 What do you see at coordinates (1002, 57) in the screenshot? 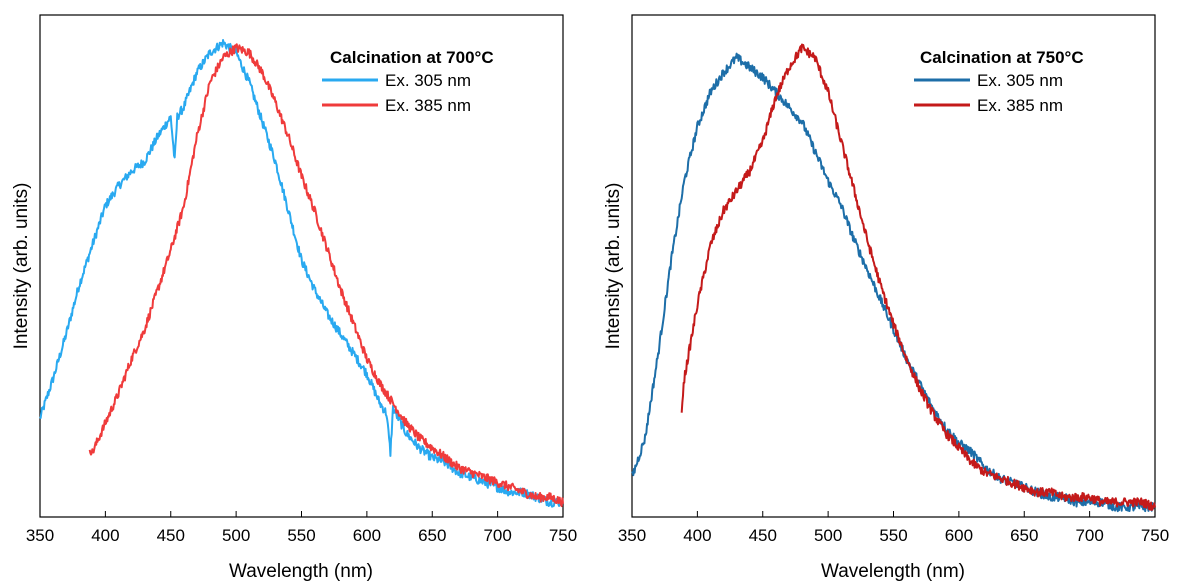
I see `legend-title: Calcination at 750°C` at bounding box center [1002, 57].